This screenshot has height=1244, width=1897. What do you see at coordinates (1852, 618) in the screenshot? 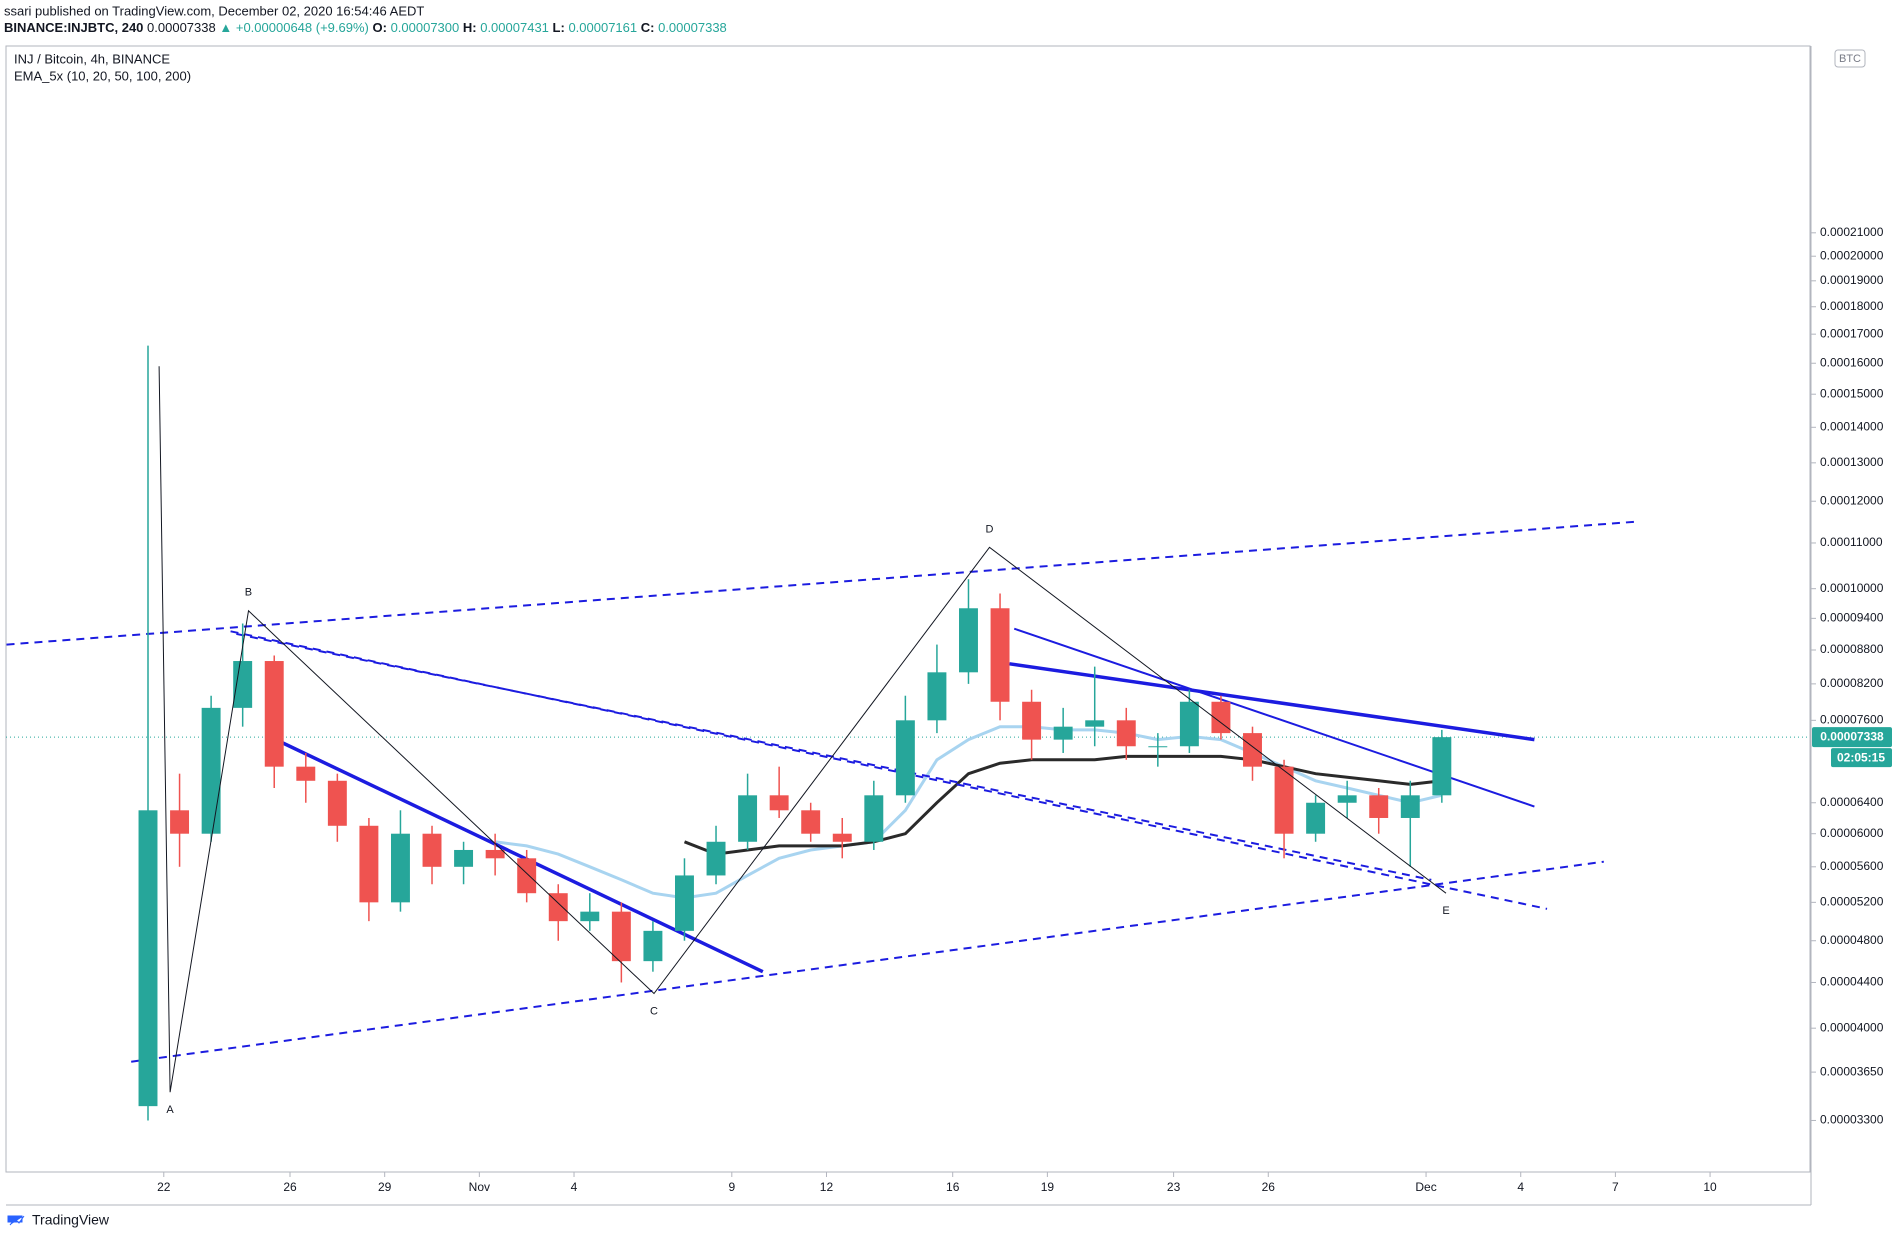
I see `y-tick-label: 0.00009400` at bounding box center [1852, 618].